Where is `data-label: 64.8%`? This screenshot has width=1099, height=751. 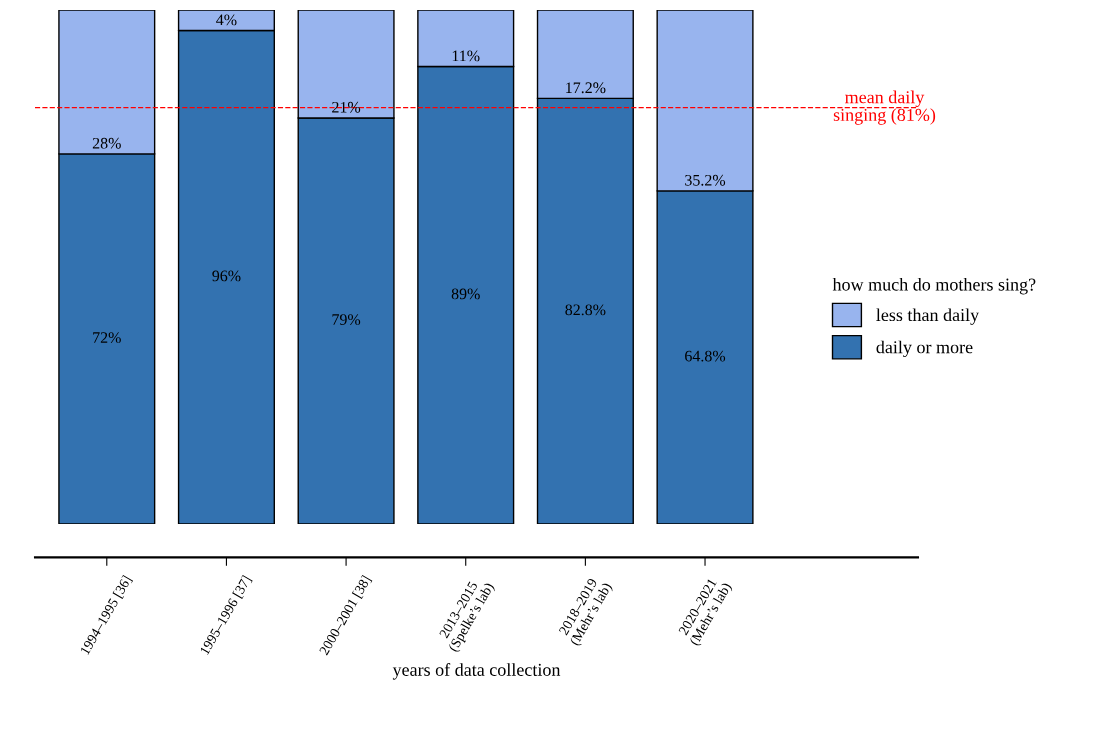
data-label: 64.8% is located at coordinates (705, 356).